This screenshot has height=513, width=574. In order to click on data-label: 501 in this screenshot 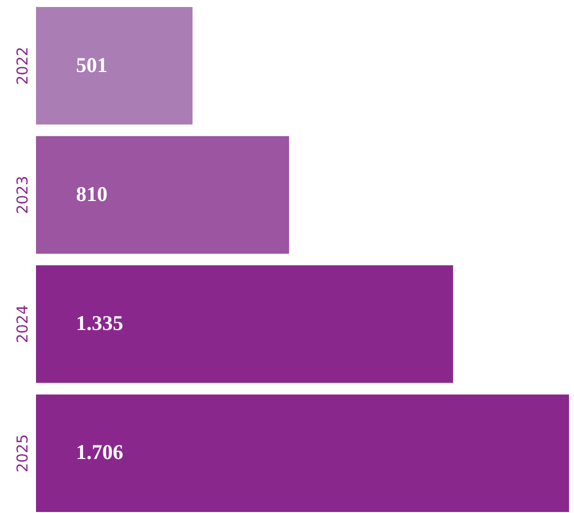, I will do `click(92, 64)`.